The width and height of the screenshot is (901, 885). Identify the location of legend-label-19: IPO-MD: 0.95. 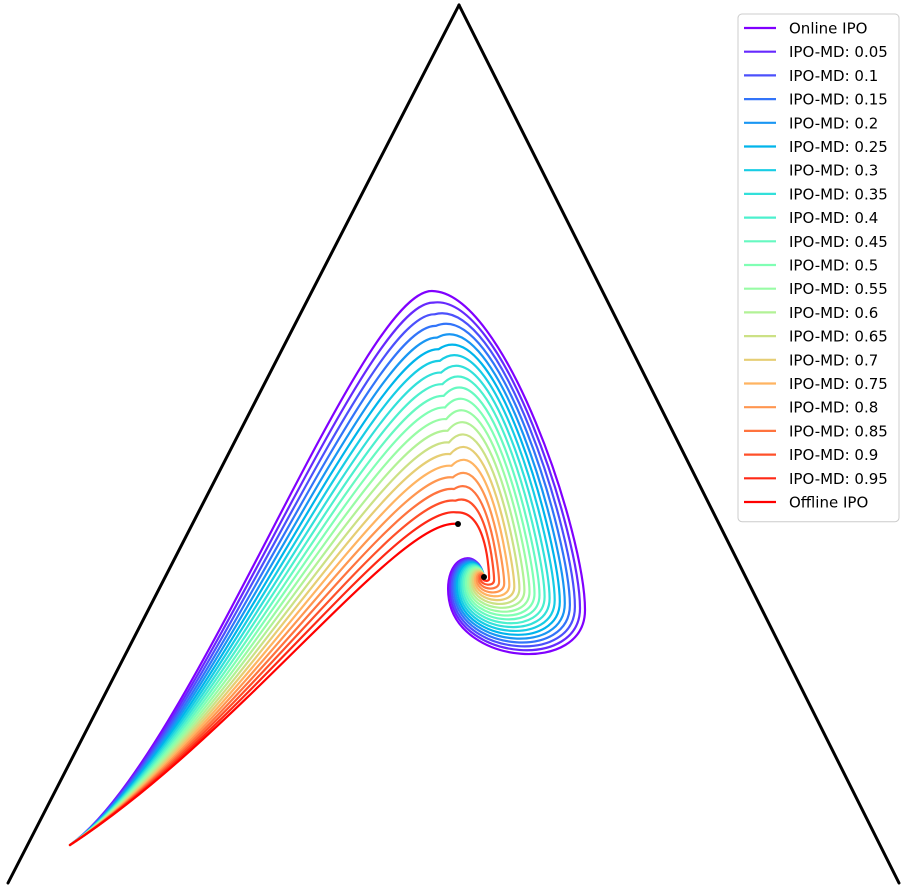
(838, 479).